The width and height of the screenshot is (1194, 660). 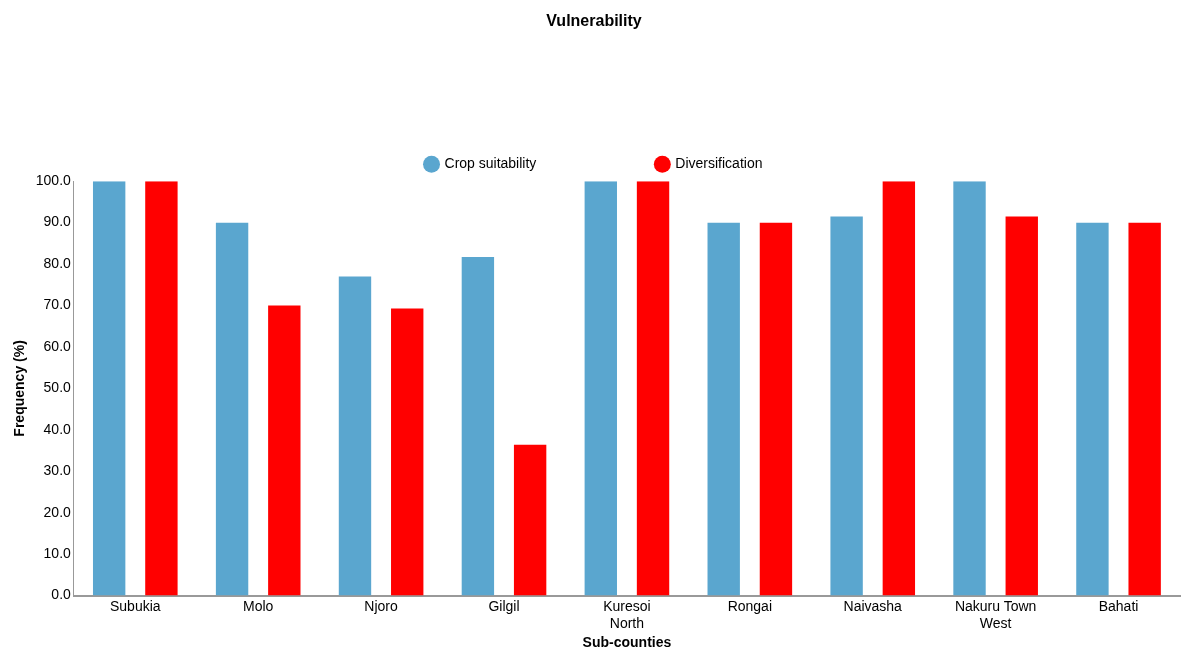 What do you see at coordinates (627, 642) in the screenshot?
I see `x-axis-title: Sub-counties` at bounding box center [627, 642].